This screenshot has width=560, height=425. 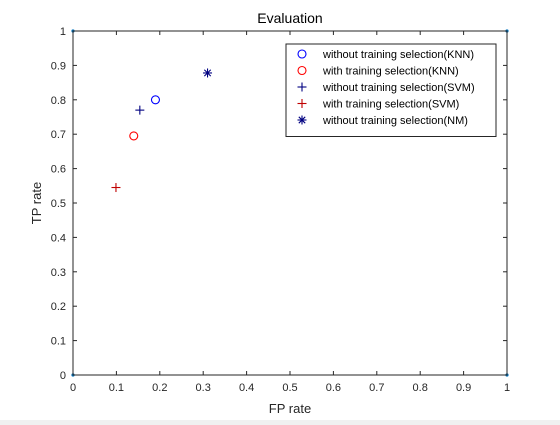 What do you see at coordinates (390, 72) in the screenshot?
I see `legend-label: with training selection(KNN)` at bounding box center [390, 72].